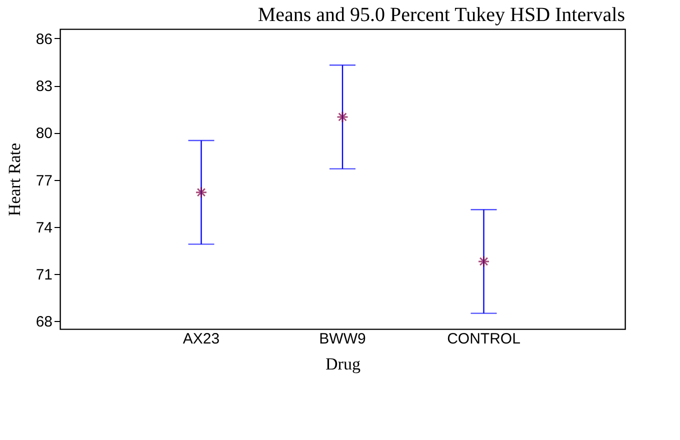  What do you see at coordinates (44, 39) in the screenshot?
I see `y-tick-label: 86` at bounding box center [44, 39].